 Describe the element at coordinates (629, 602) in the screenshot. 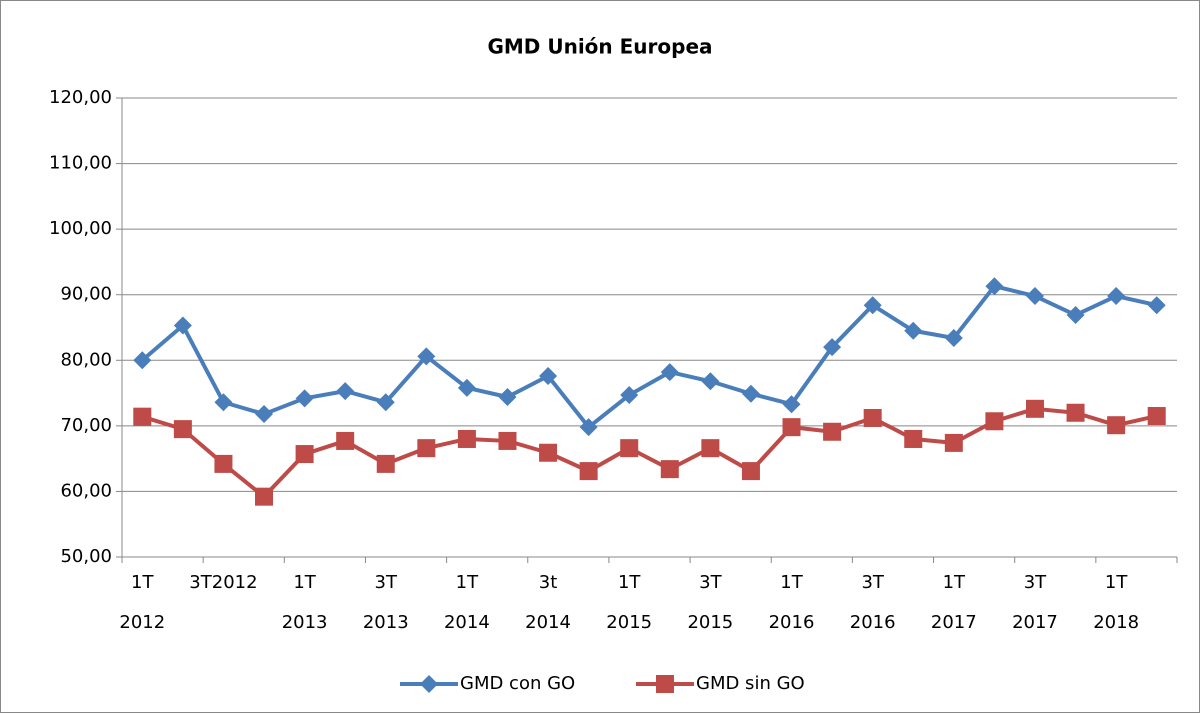

I see `x-tick-label: 1T 2015` at that location.